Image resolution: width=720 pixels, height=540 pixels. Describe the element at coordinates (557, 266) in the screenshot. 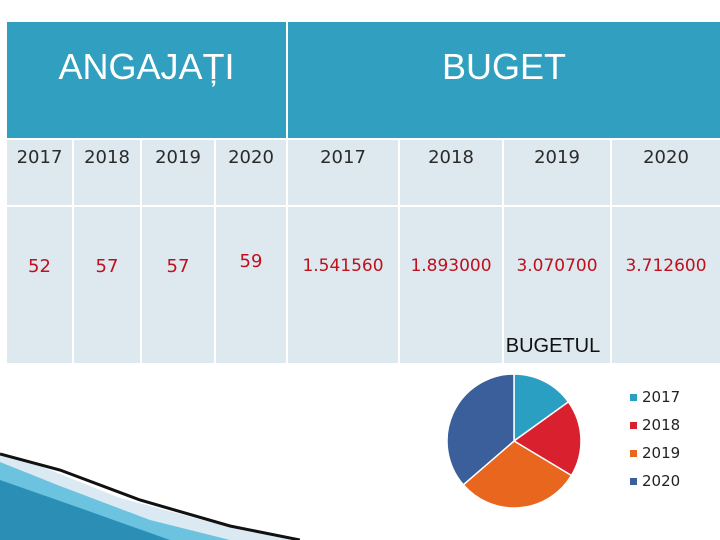

I see `budget-value: 3.070700` at that location.